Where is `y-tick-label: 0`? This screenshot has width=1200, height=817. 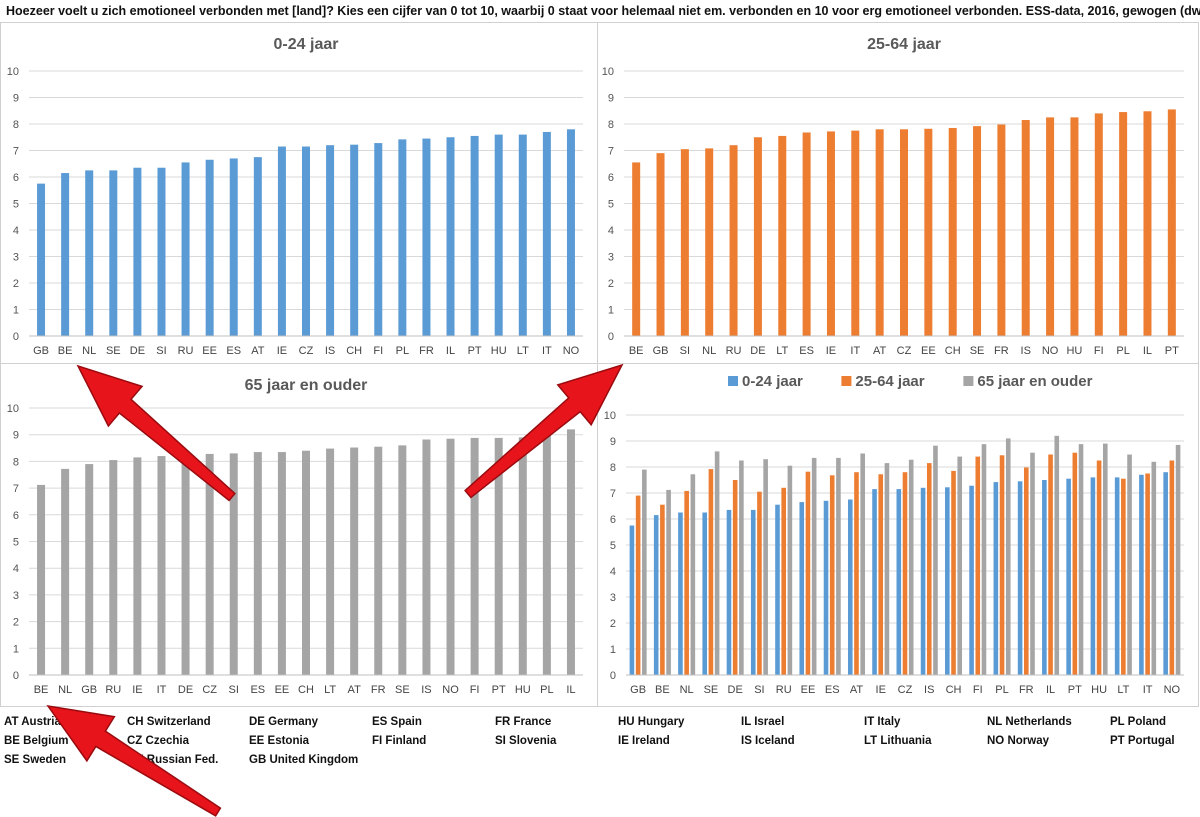
y-tick-label: 0 is located at coordinates (16, 676).